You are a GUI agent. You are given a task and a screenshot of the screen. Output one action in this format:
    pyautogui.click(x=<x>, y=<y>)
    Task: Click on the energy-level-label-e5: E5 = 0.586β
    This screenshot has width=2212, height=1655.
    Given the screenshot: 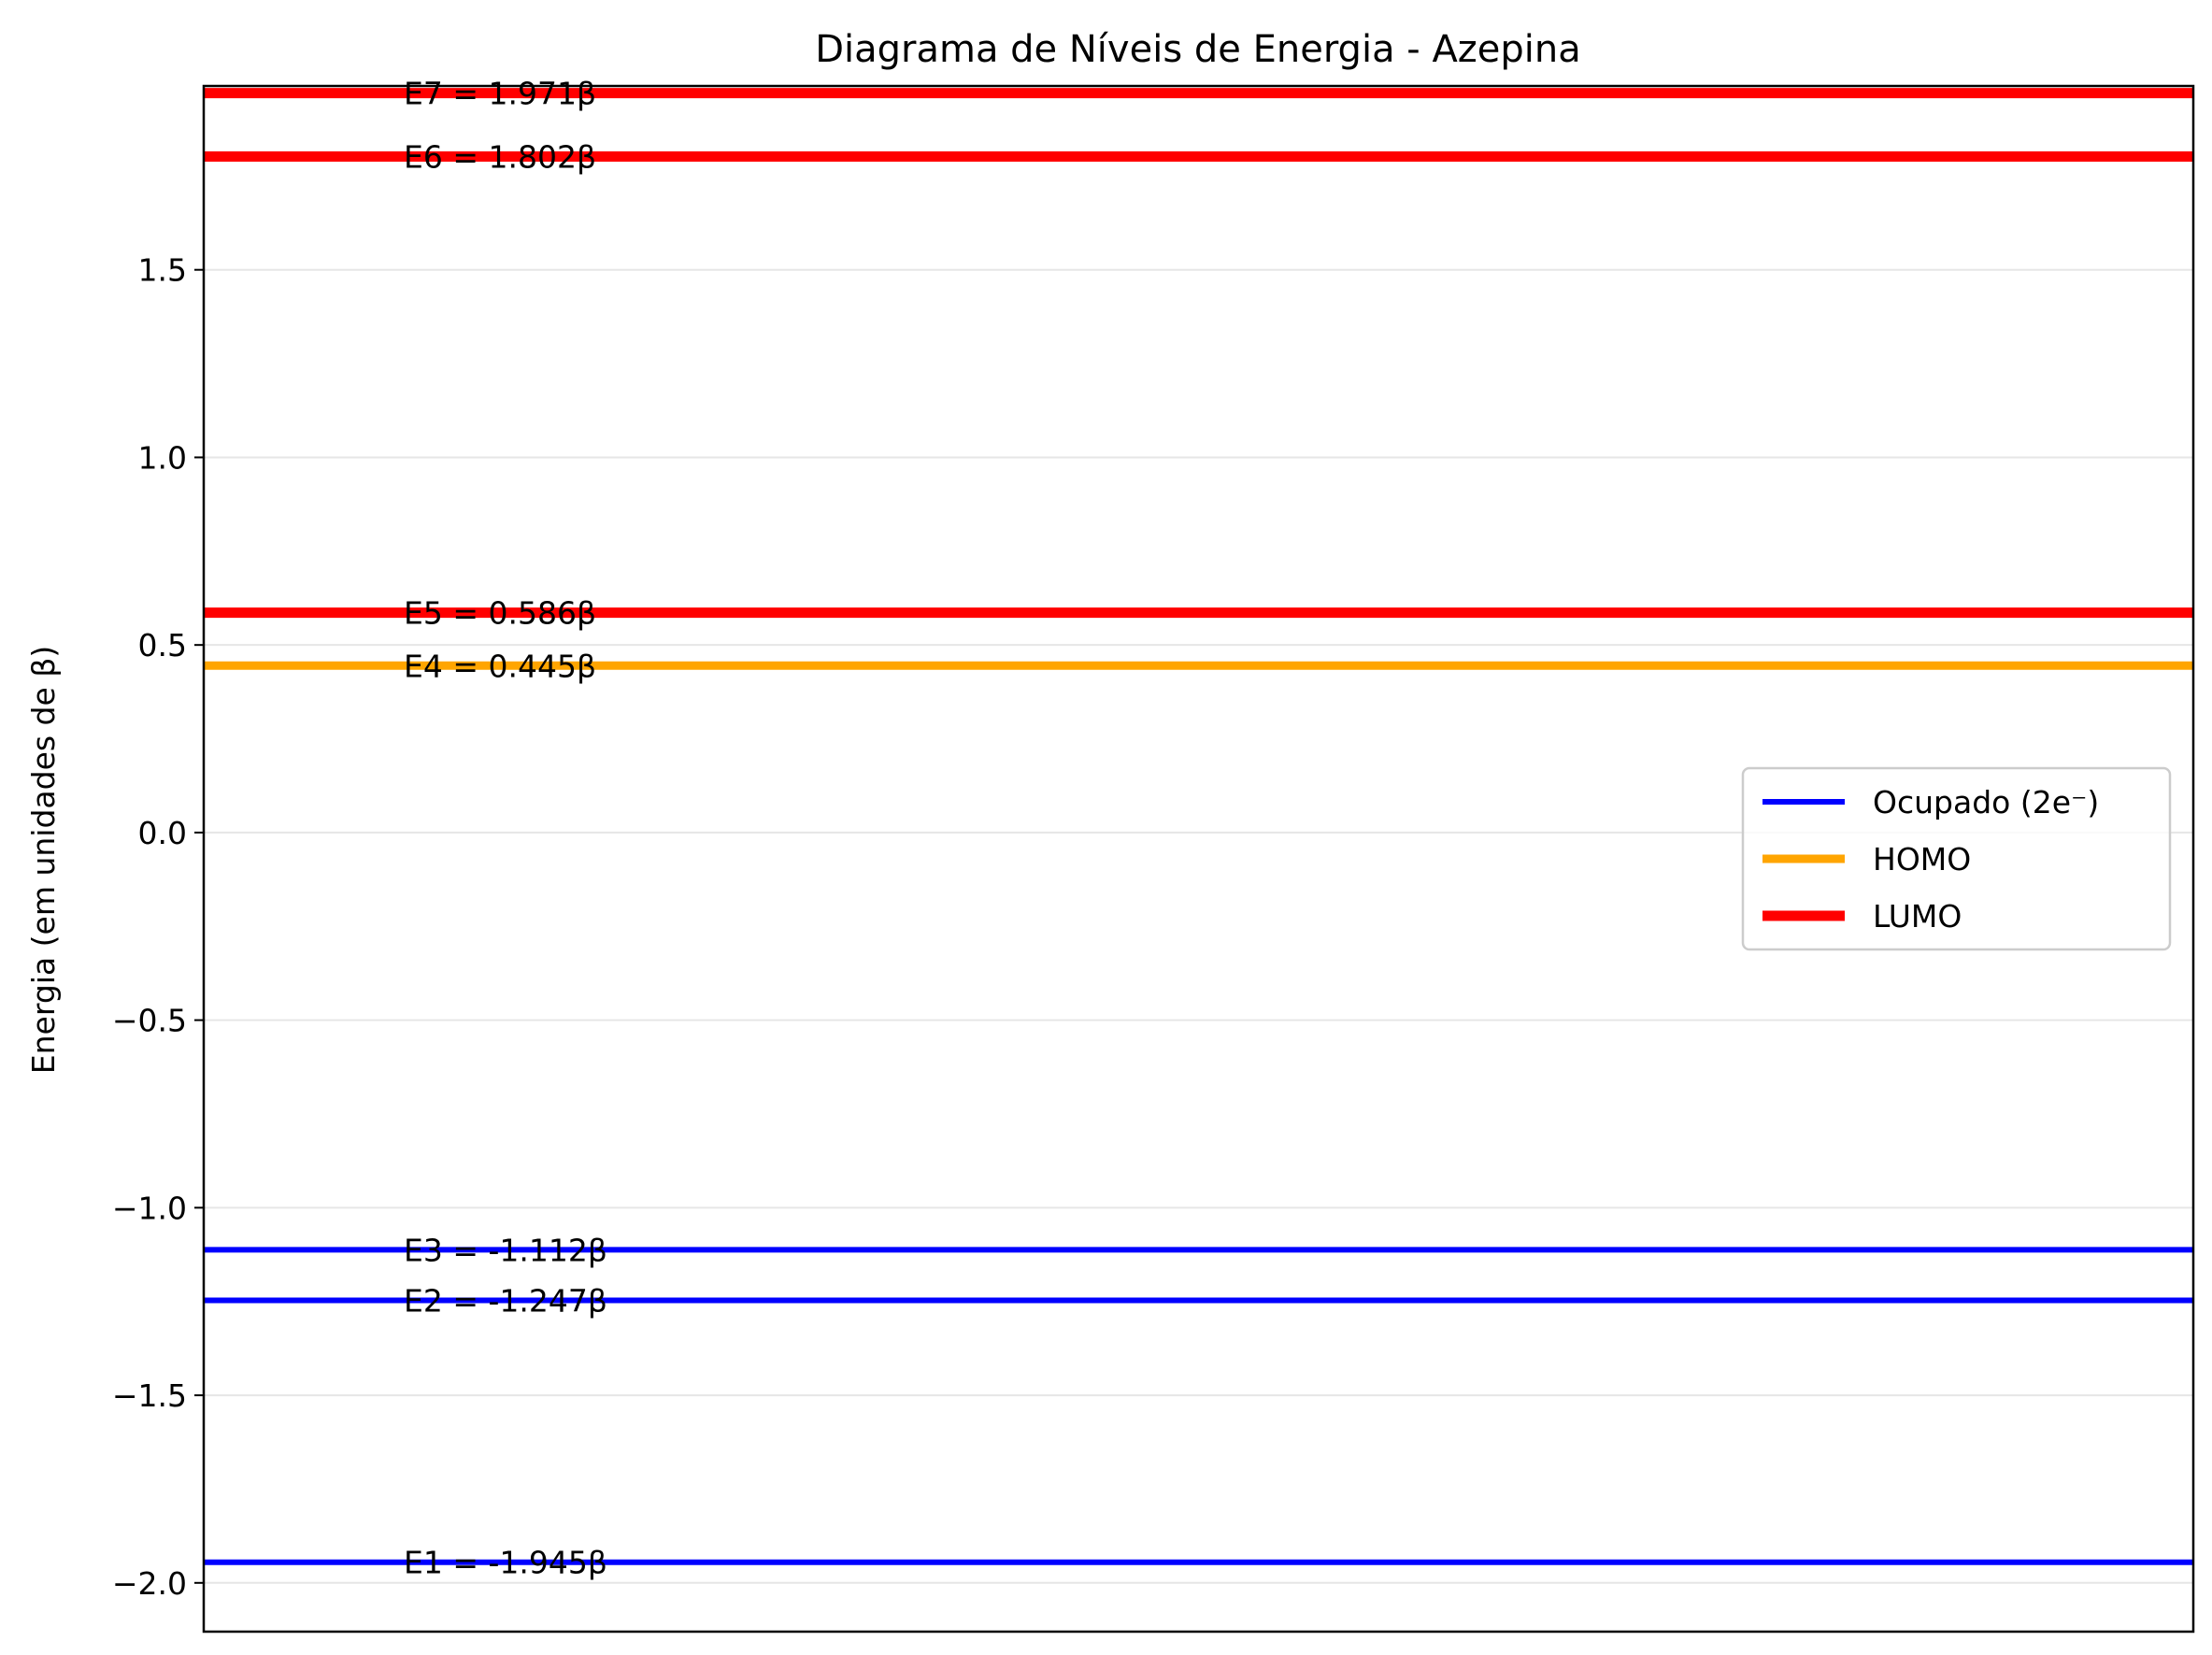 What is the action you would take?
    pyautogui.click(x=500, y=613)
    